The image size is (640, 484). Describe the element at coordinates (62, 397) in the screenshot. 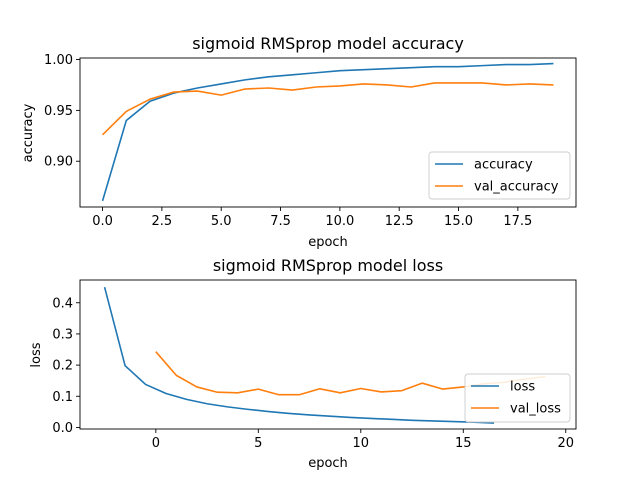

I see `y-tick-label: 0.1` at that location.